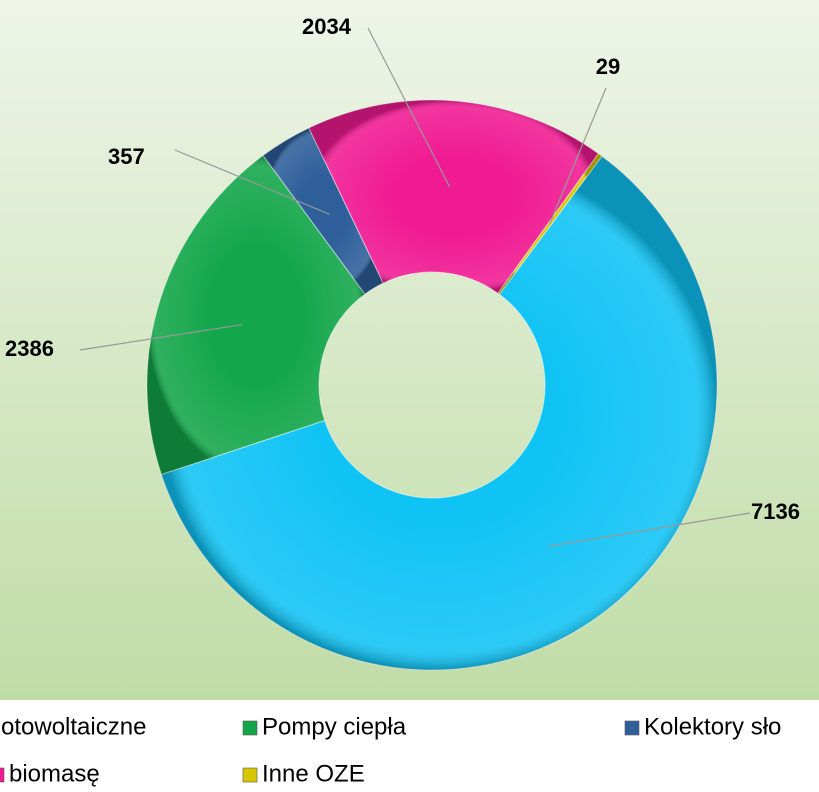  I want to click on legend-background, so click(409, 746).